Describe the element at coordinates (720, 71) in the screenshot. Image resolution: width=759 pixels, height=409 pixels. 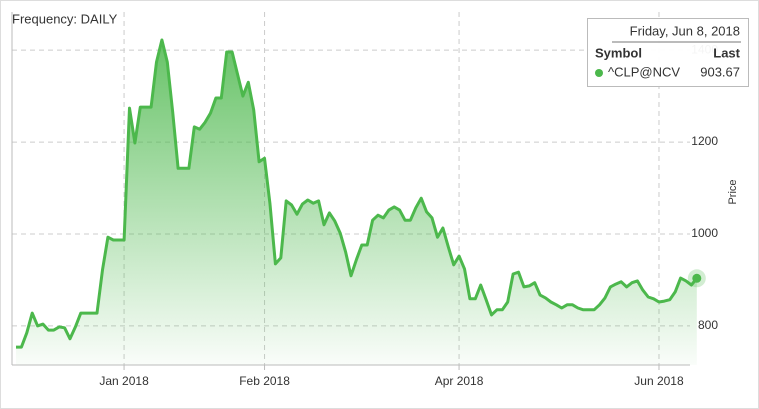
I see `tooltip-last: 903.67` at that location.